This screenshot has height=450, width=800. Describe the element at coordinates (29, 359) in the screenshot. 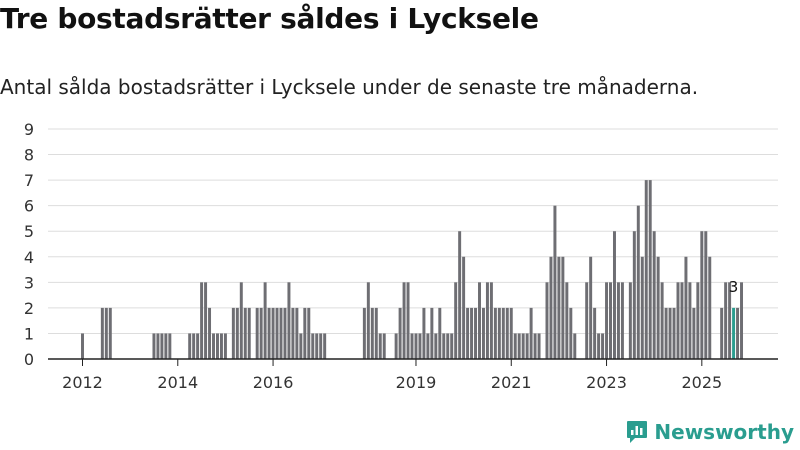

I see `y-tick-label: 0` at that location.